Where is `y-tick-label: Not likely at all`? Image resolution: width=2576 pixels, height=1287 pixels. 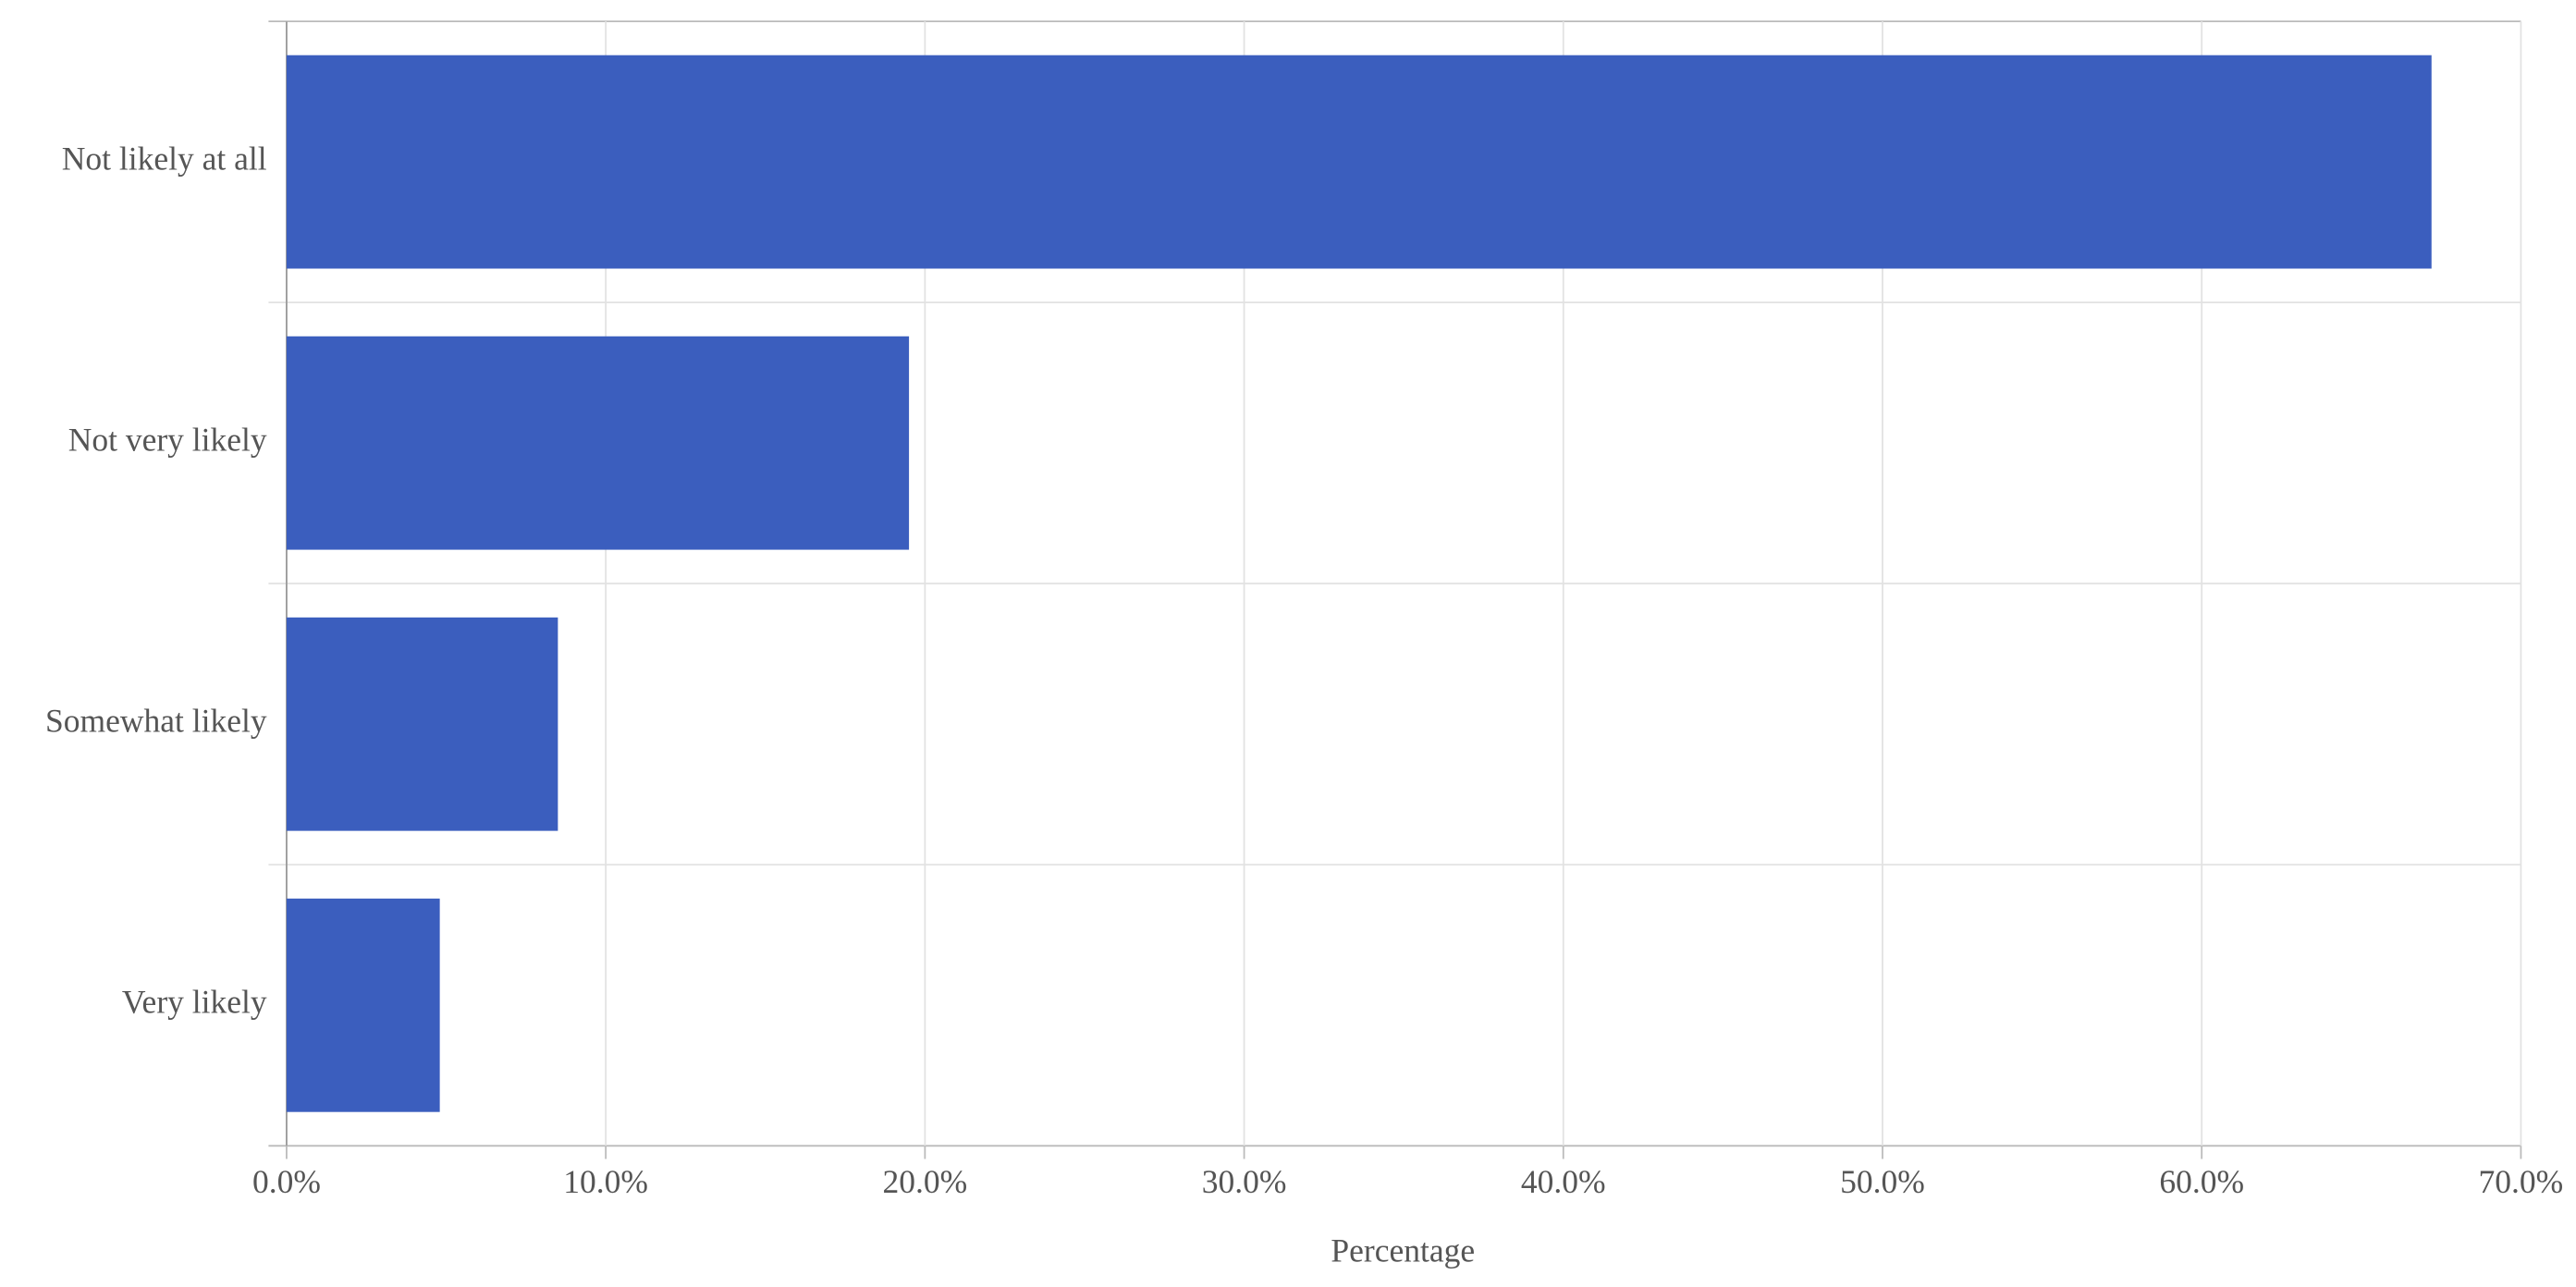 y-tick-label: Not likely at all is located at coordinates (164, 158).